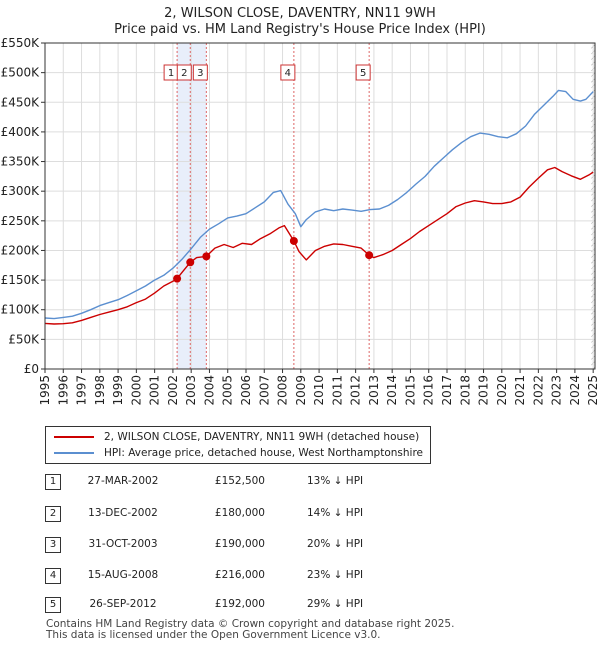  Describe the element at coordinates (123, 604) in the screenshot. I see `sale-date: 26-SEP-2012` at that location.